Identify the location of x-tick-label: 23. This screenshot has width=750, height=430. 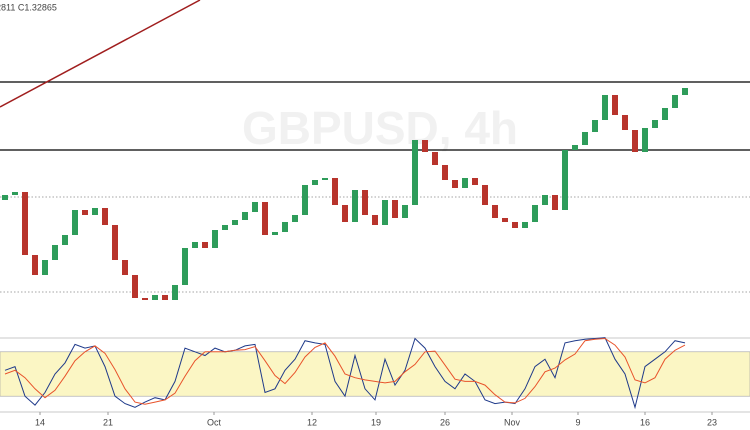
(712, 422).